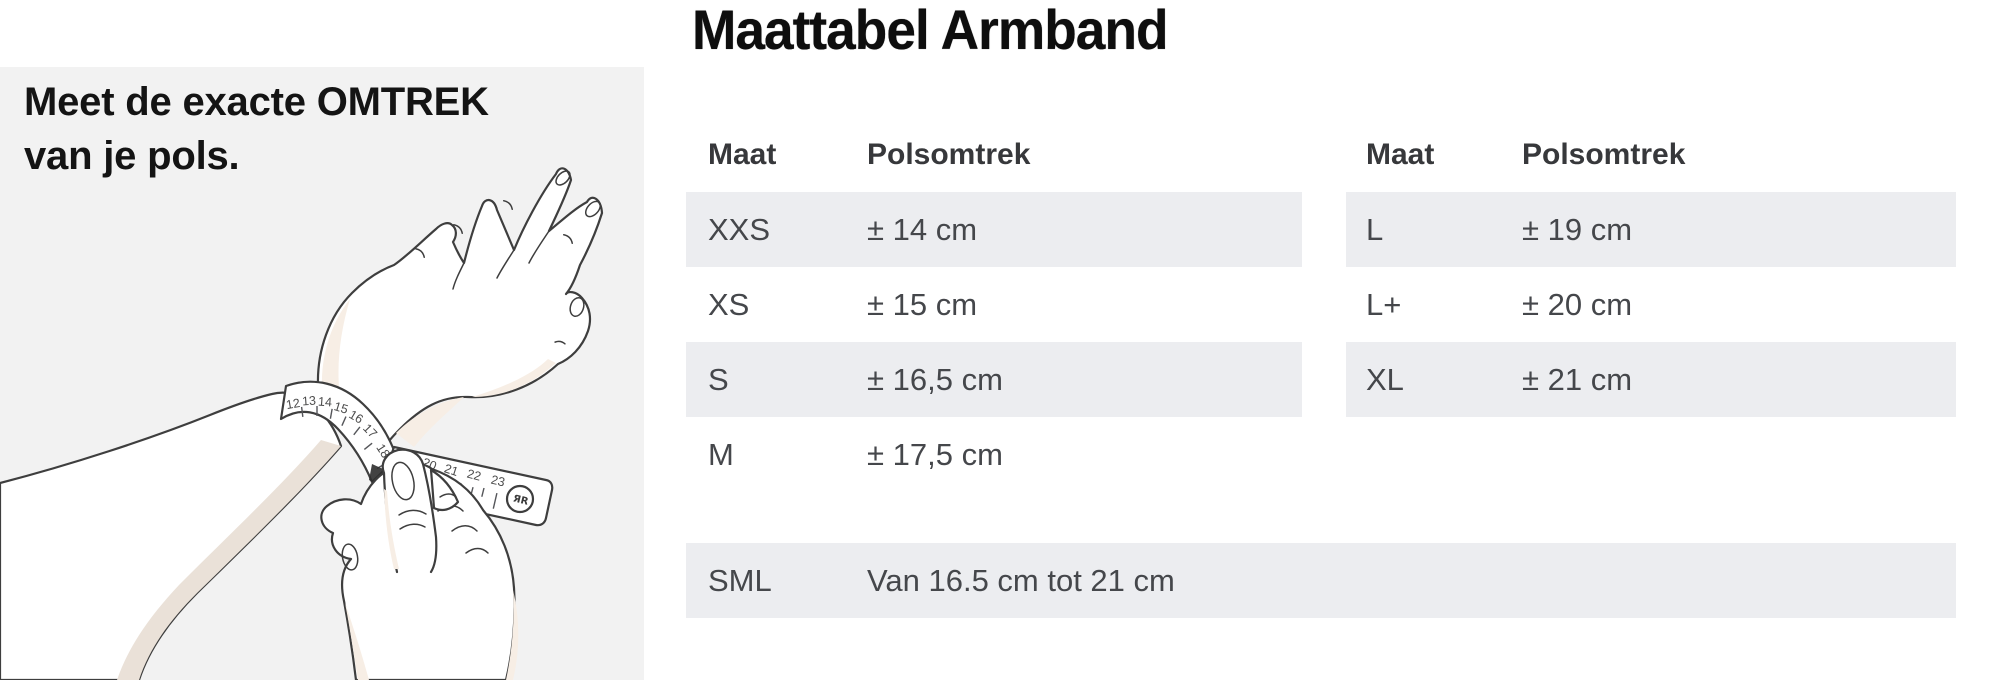 The width and height of the screenshot is (2000, 680). What do you see at coordinates (1375, 229) in the screenshot?
I see `size-label: L` at bounding box center [1375, 229].